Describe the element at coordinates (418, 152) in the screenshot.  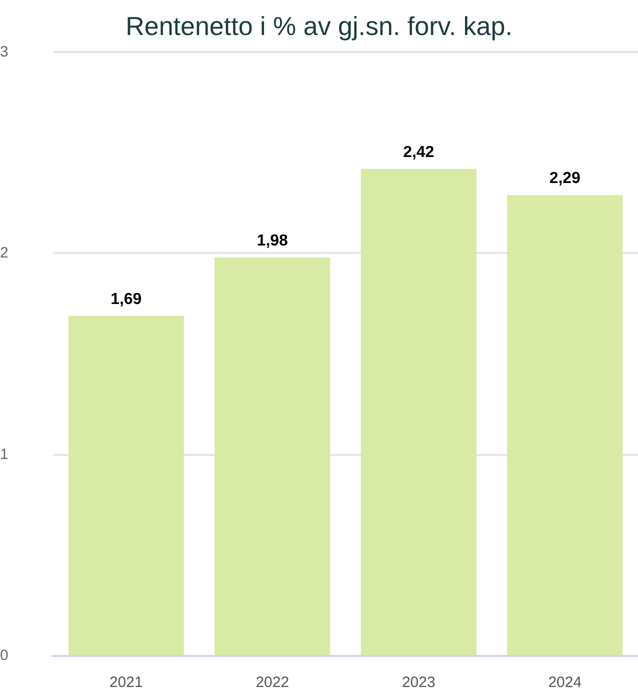
I see `data-label: 2,42` at that location.